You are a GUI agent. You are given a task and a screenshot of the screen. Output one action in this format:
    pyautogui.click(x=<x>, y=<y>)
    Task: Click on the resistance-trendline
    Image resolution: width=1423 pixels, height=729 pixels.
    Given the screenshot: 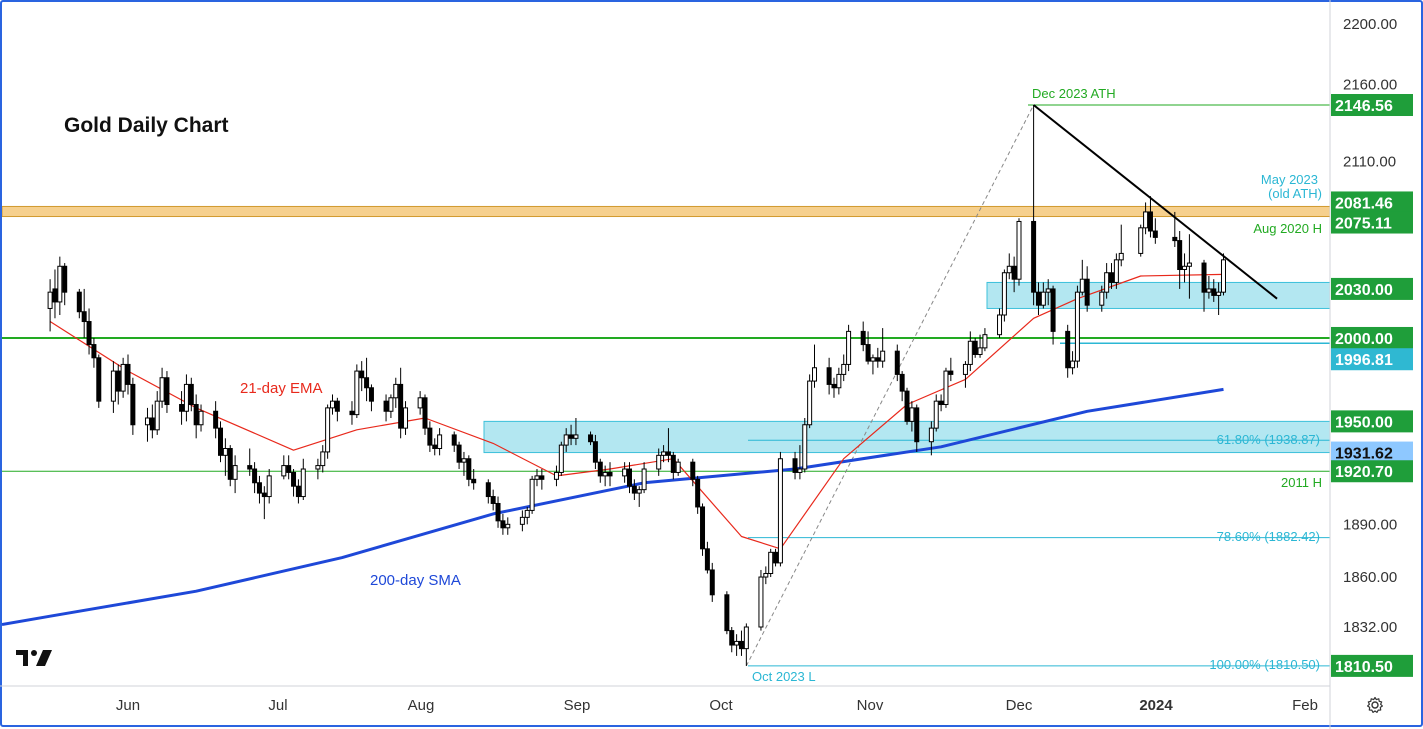 What is the action you would take?
    pyautogui.click(x=1155, y=202)
    